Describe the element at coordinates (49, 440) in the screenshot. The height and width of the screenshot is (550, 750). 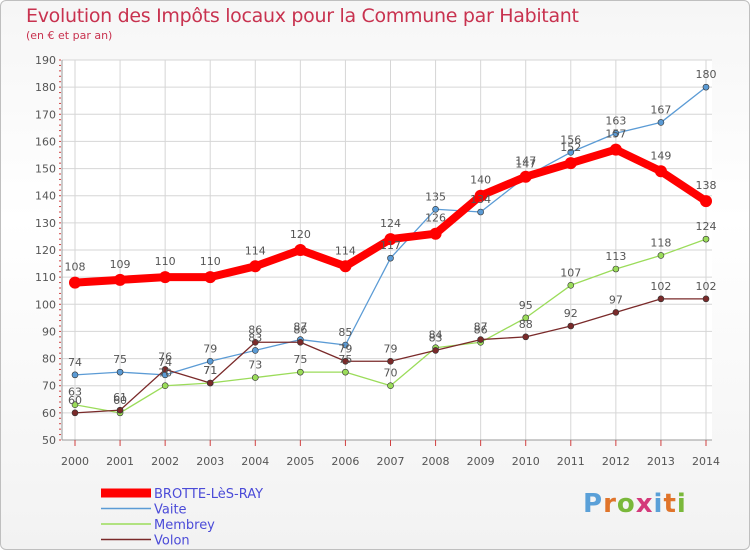
I see `y-tick-label: 50` at that location.